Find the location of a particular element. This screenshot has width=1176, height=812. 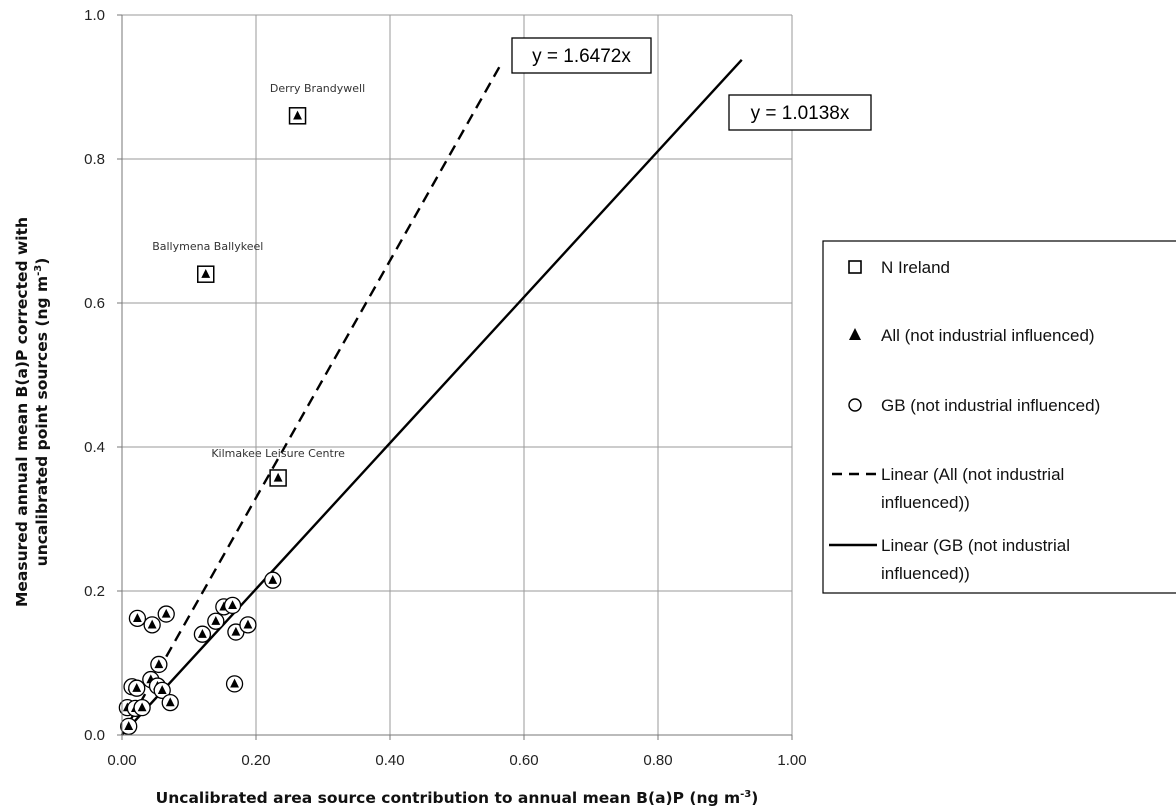

x-tick-label: 1.00 is located at coordinates (791, 760).